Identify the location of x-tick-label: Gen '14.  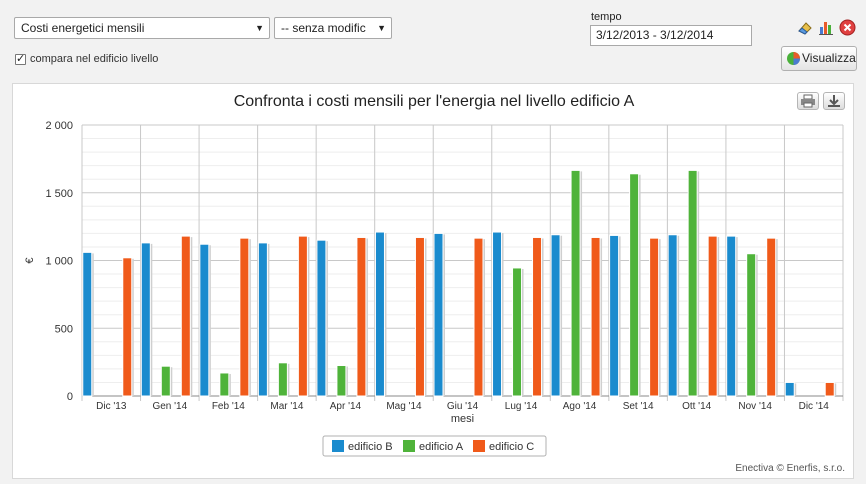
(169, 406).